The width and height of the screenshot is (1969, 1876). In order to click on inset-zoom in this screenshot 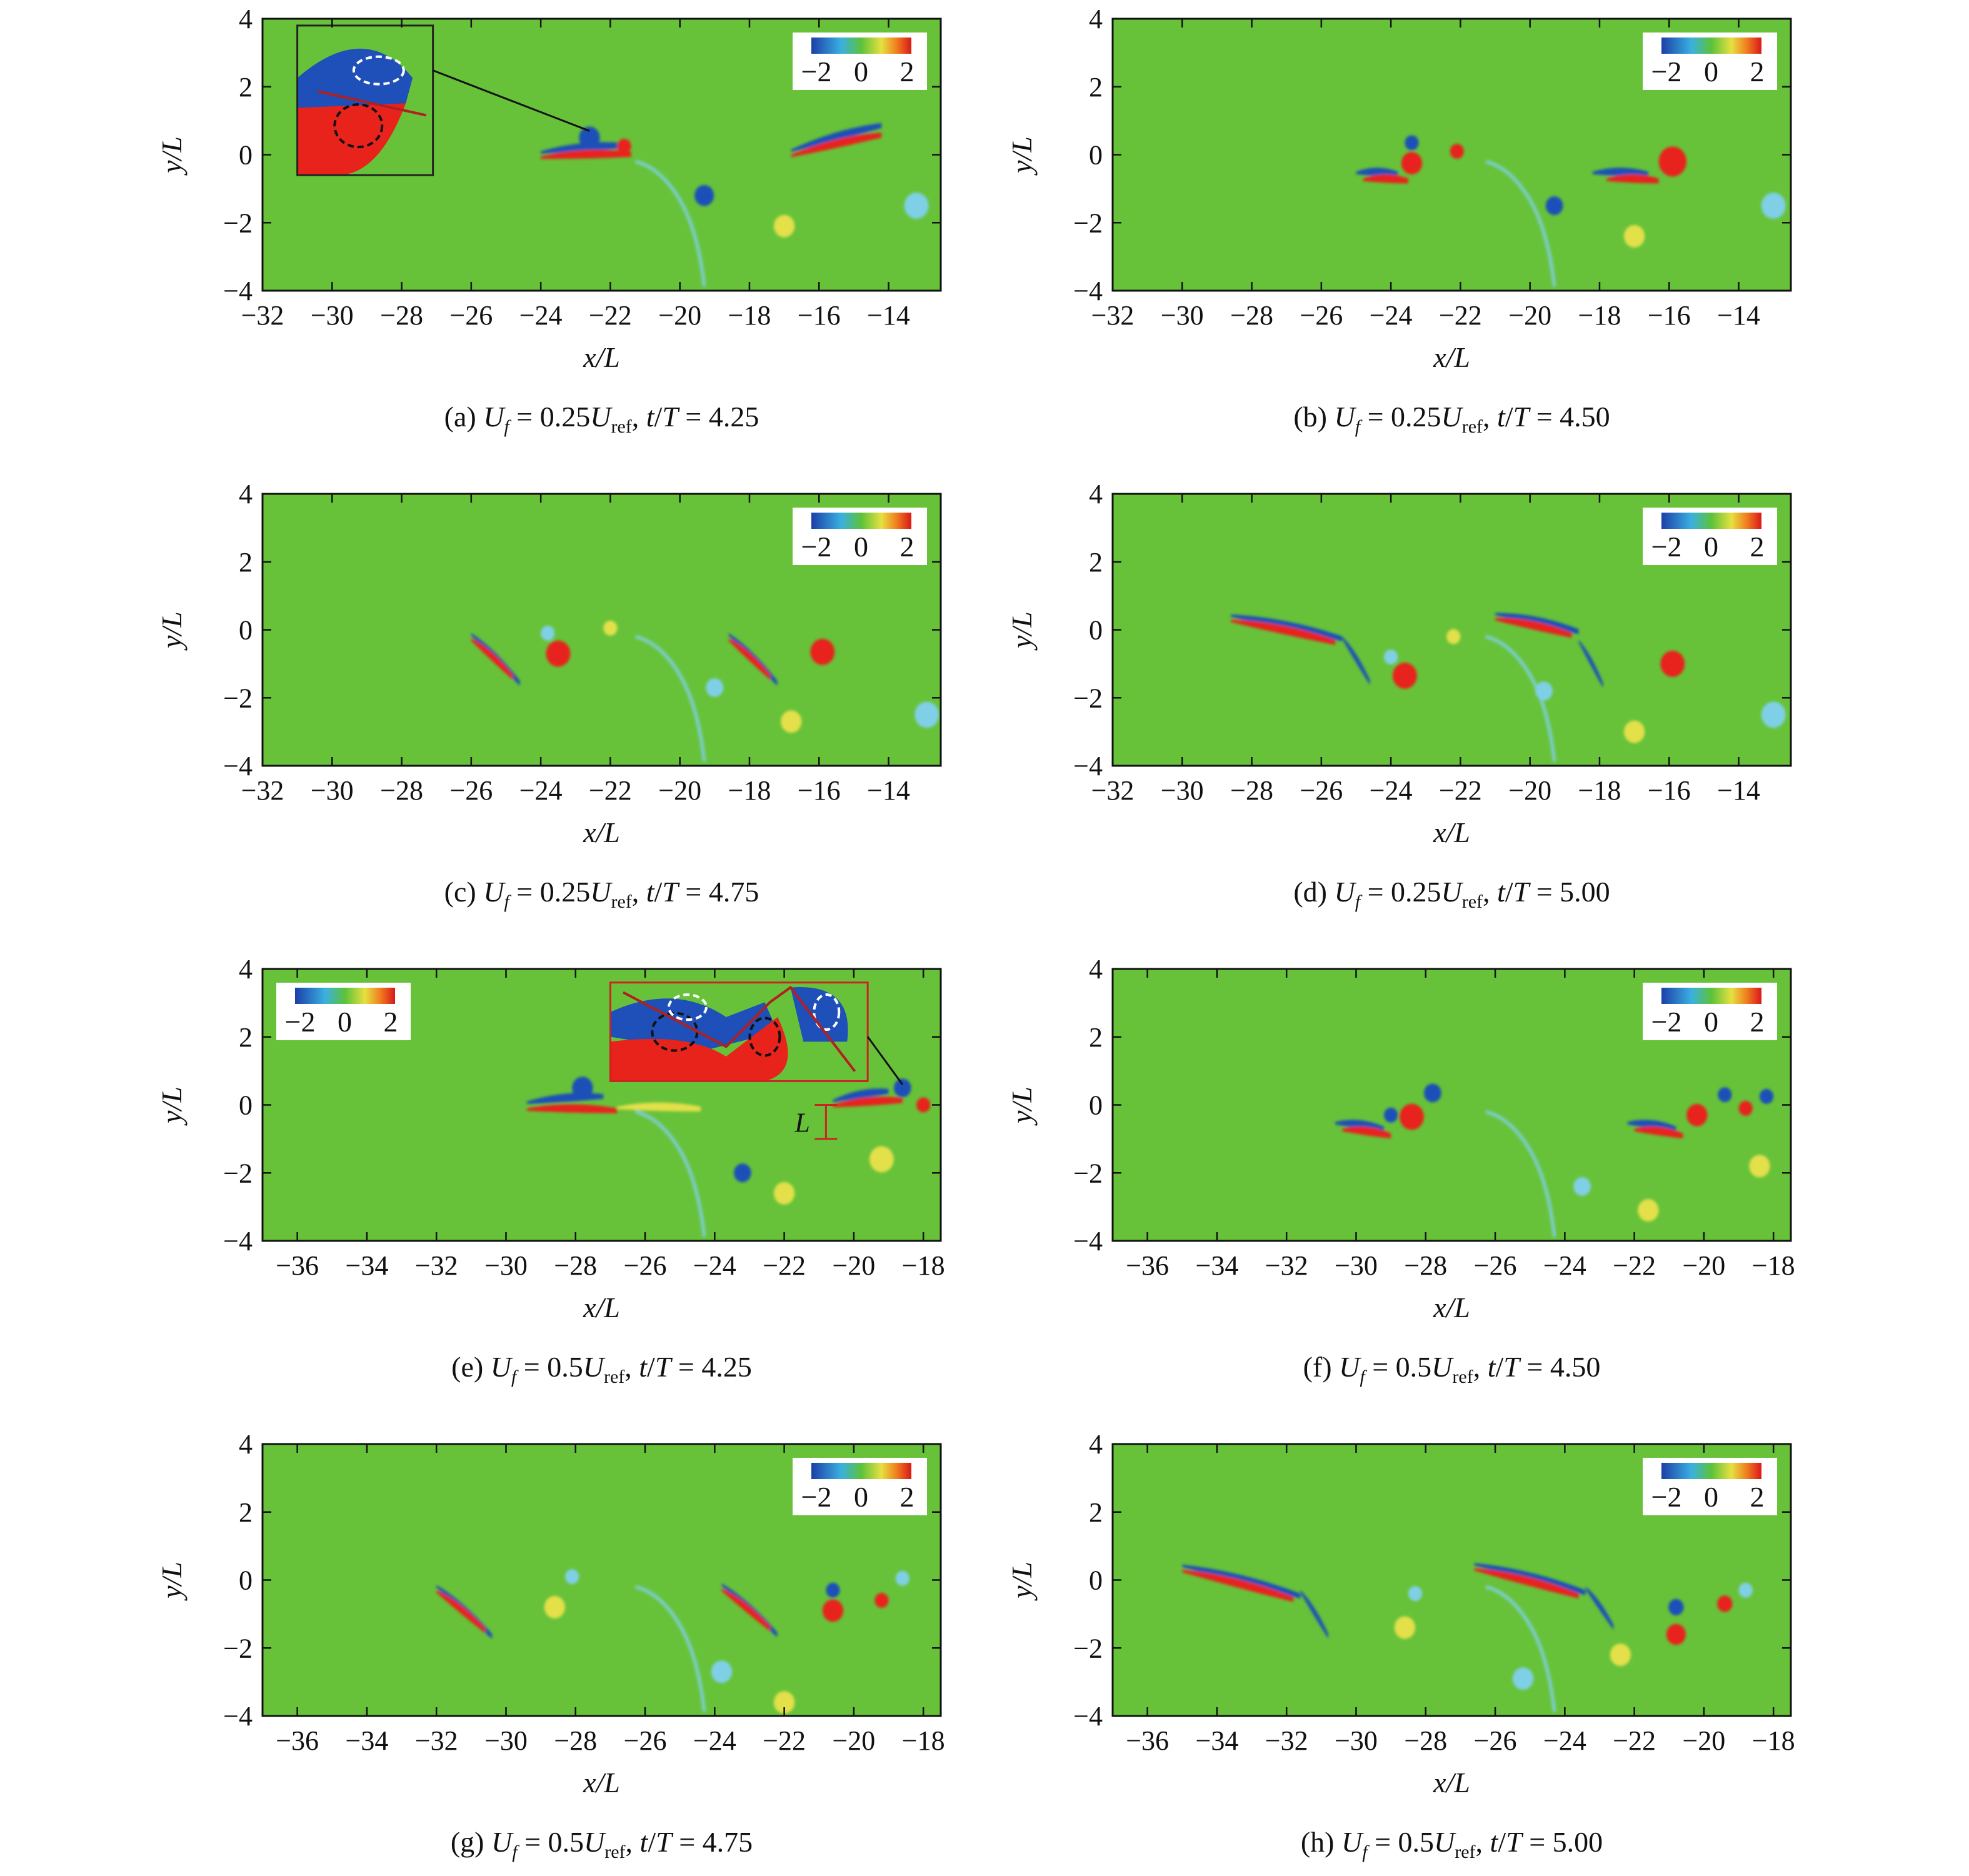, I will do `click(443, 100)`.